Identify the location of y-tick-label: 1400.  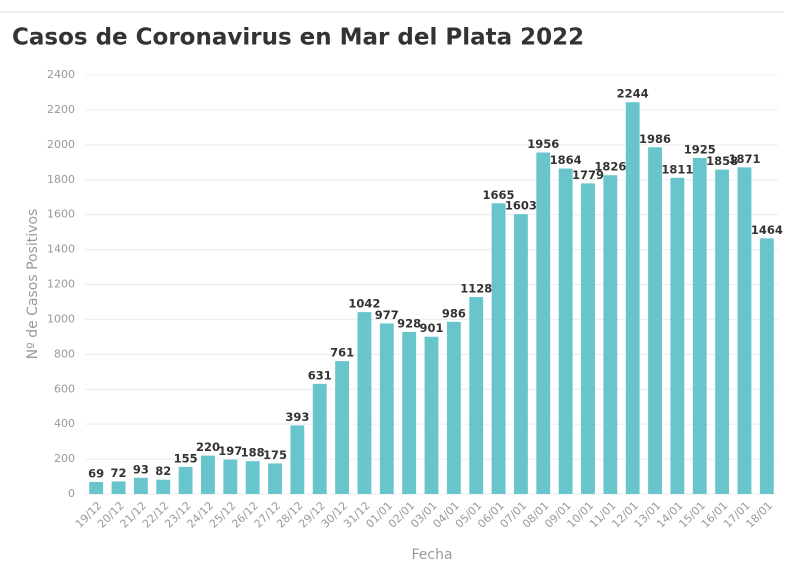
(61, 249).